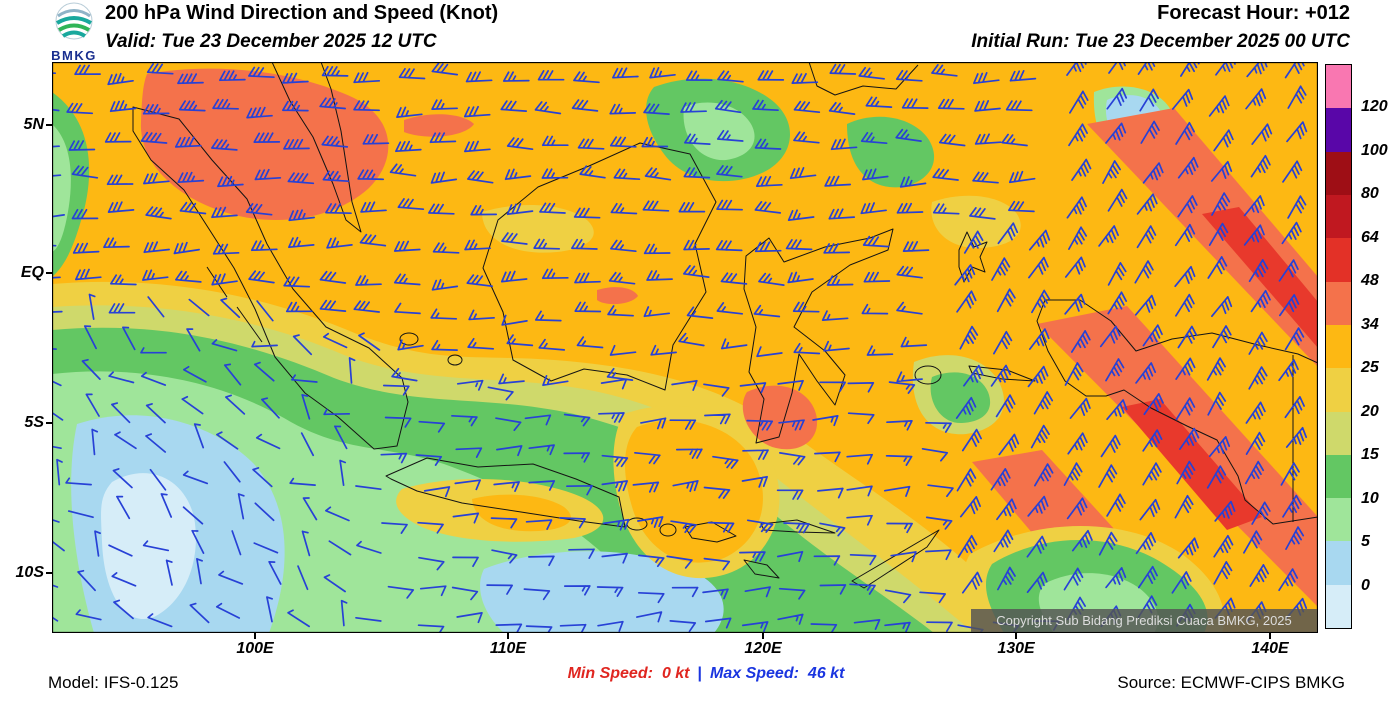  I want to click on source-label: Source: ECMWF-CIPS BMKG, so click(1231, 682).